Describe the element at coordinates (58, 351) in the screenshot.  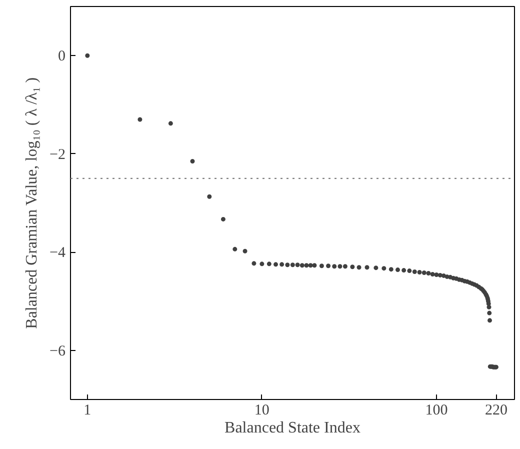
I see `y-tick-label: −6` at that location.